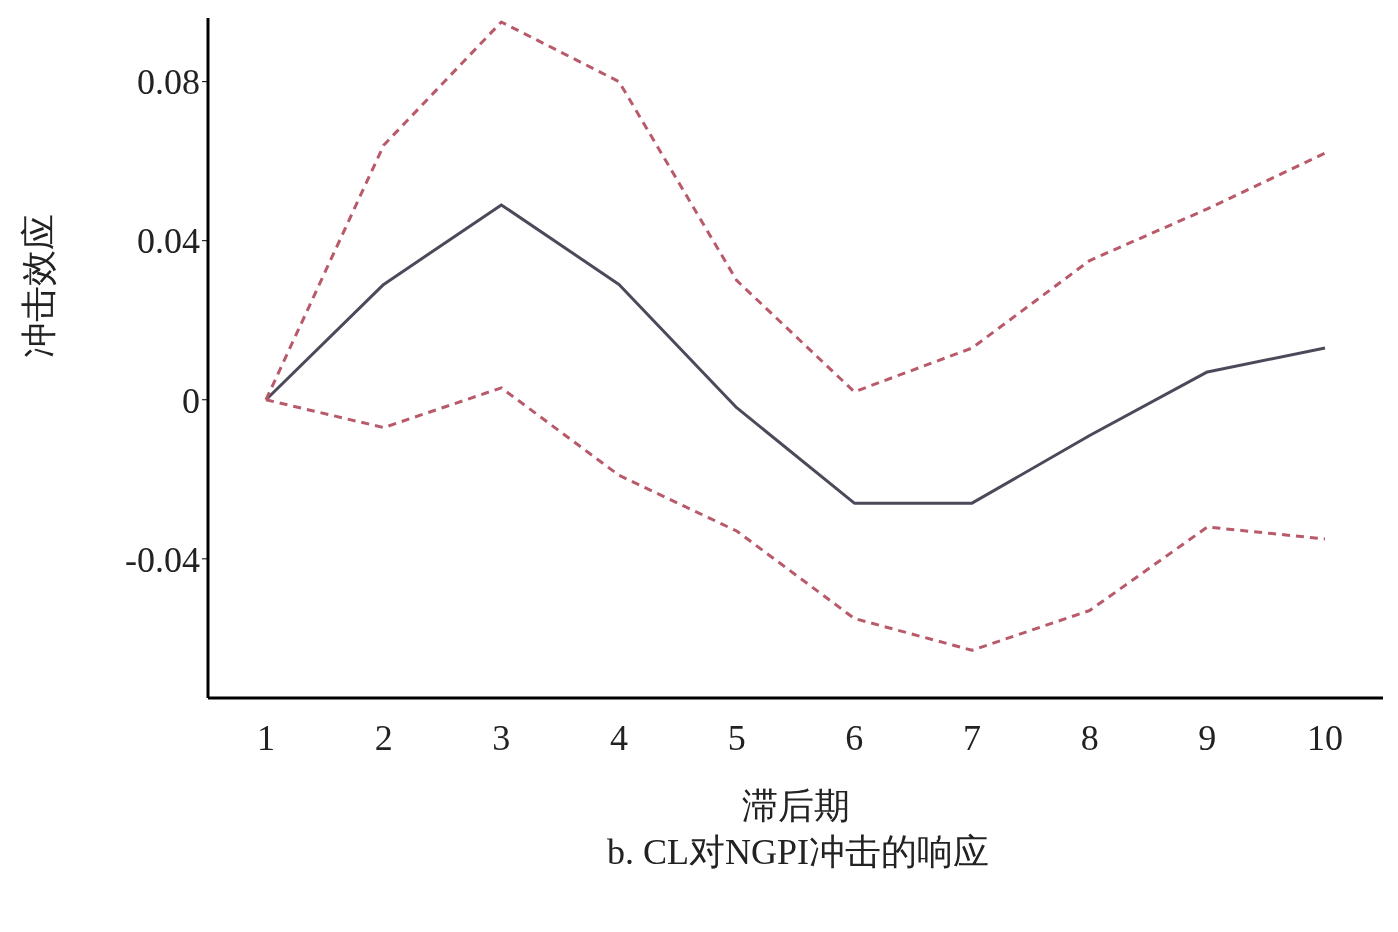 This screenshot has height=932, width=1398. What do you see at coordinates (972, 737) in the screenshot?
I see `x-tick-label: 7` at bounding box center [972, 737].